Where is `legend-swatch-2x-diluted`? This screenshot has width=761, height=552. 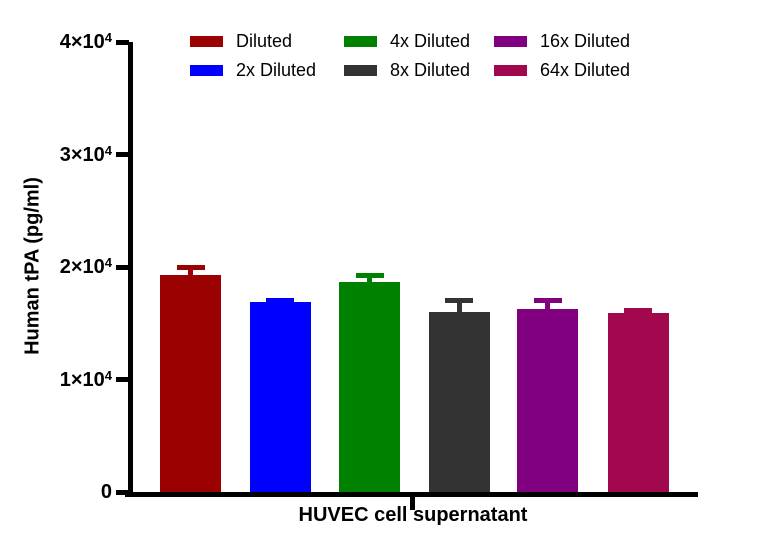
legend-swatch-2x-diluted is located at coordinates (206, 70).